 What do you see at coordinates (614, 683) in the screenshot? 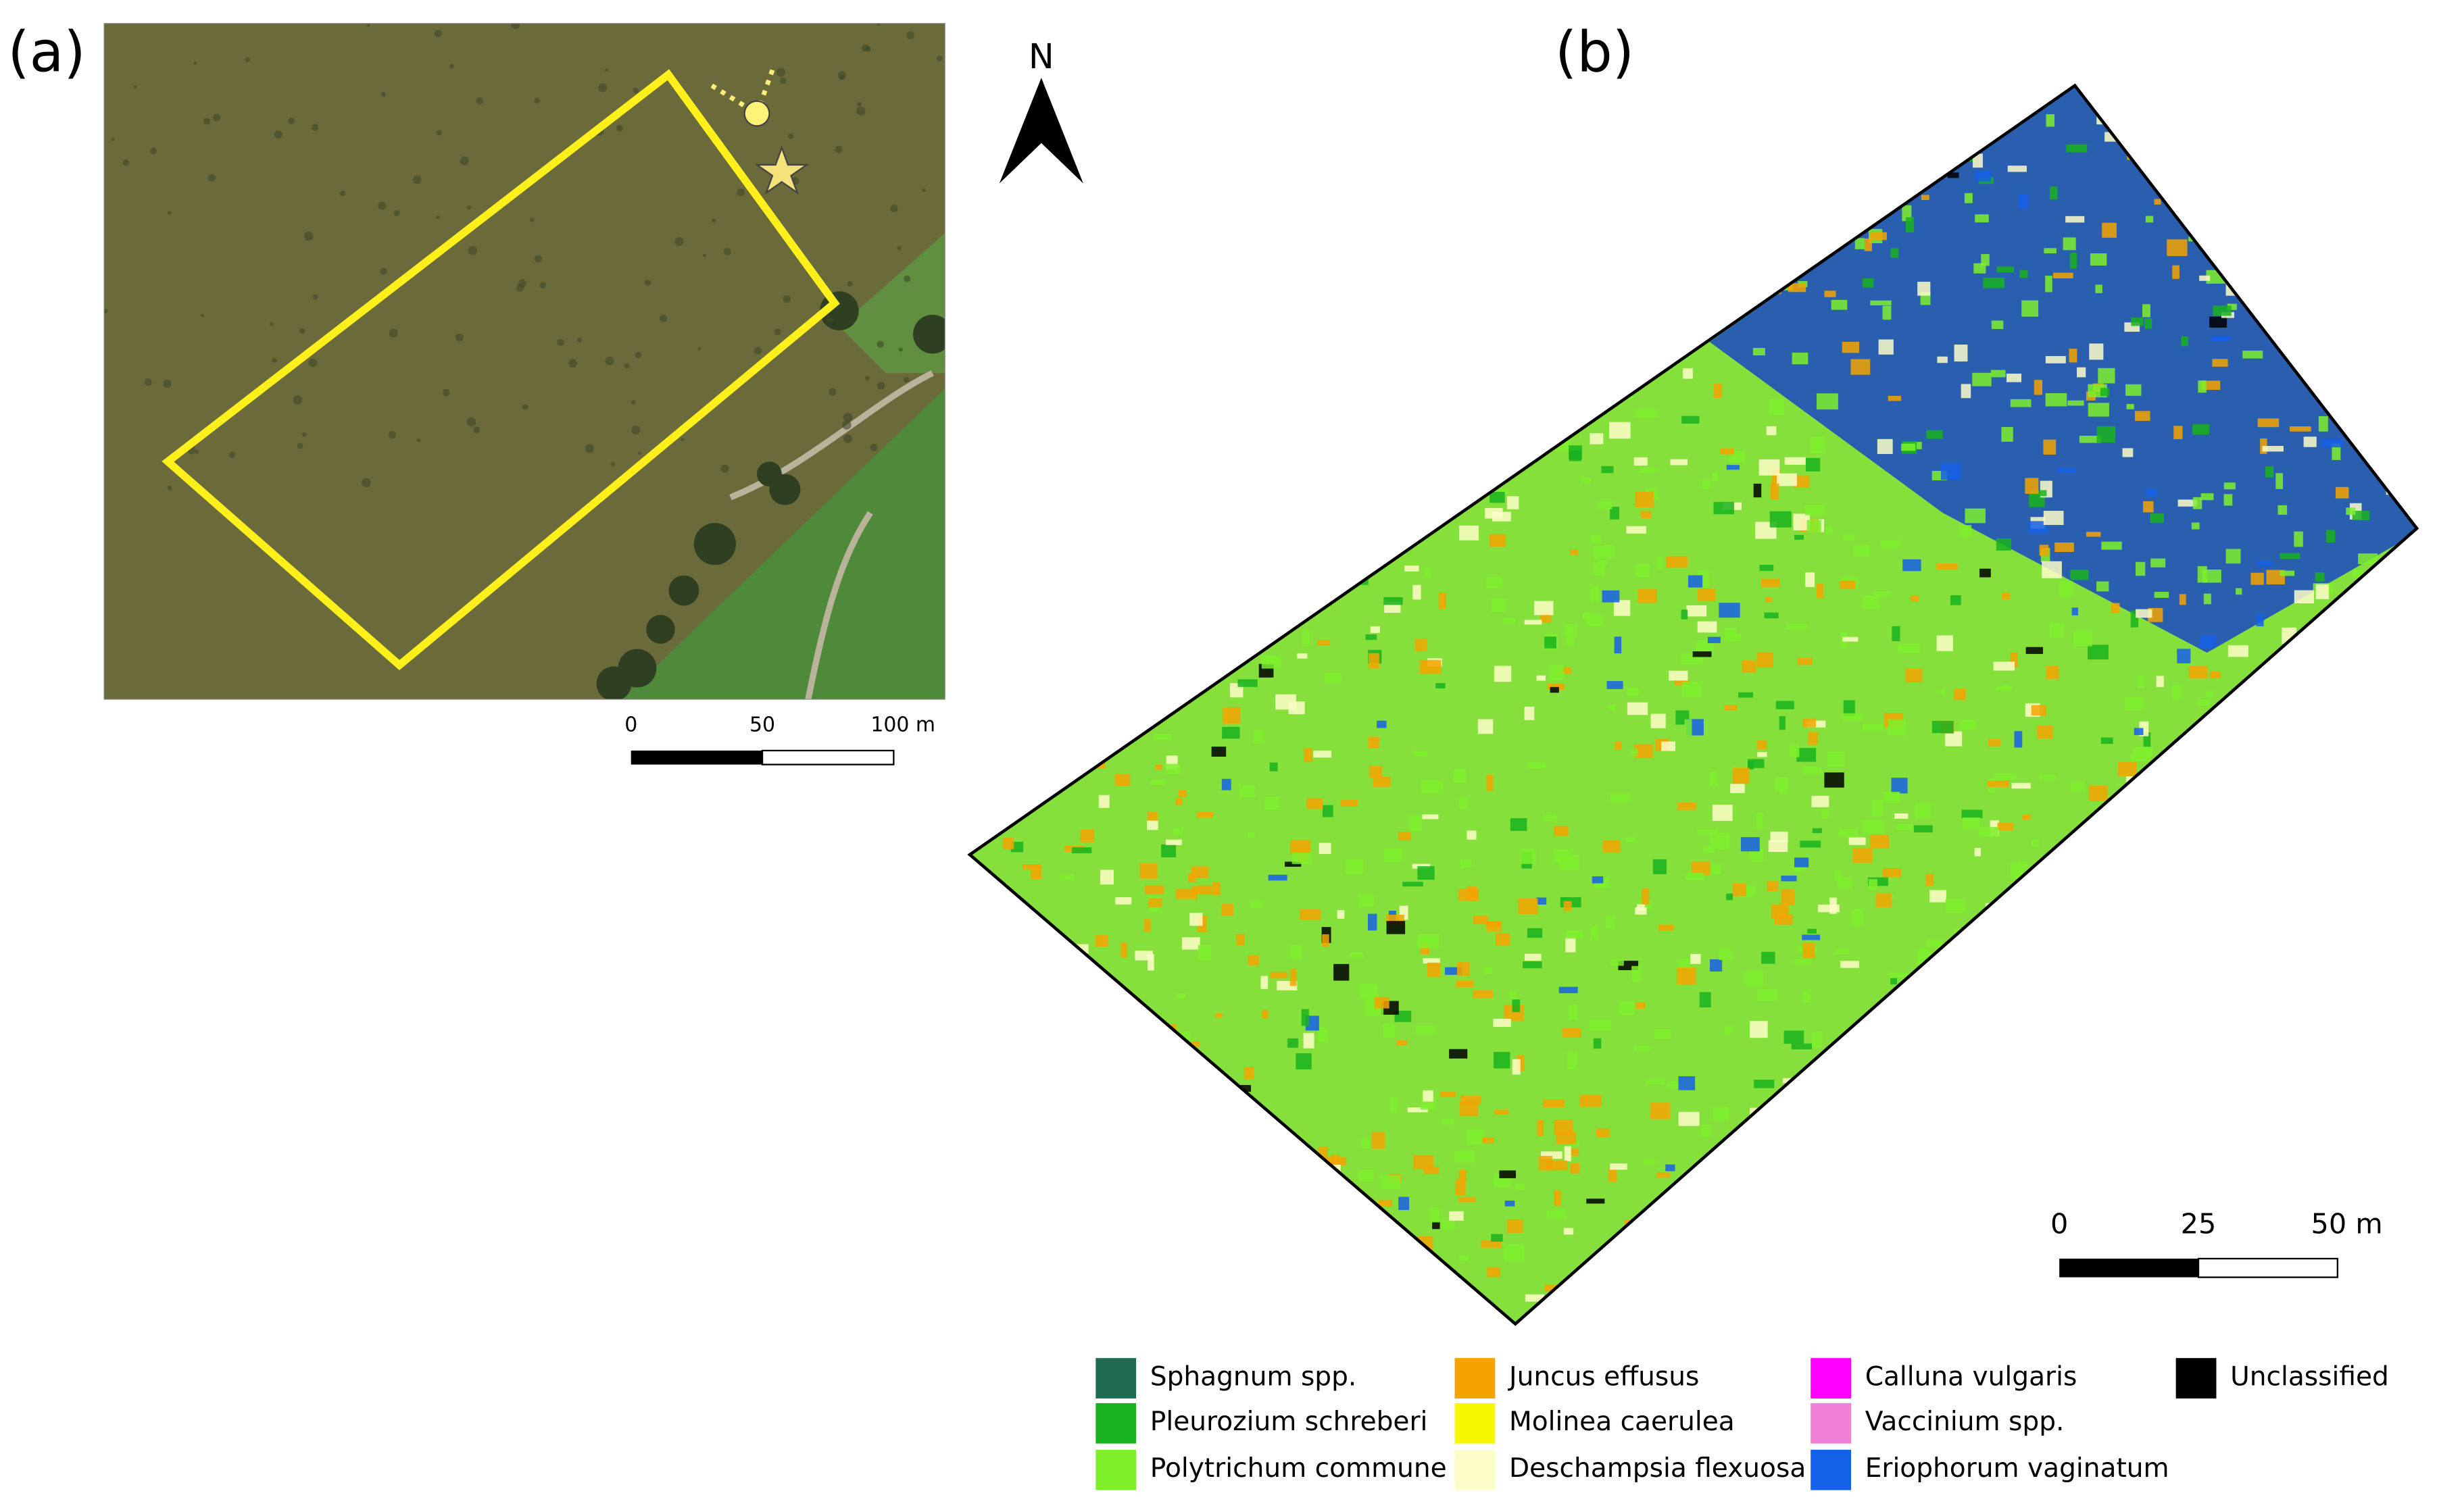
I see `tree` at bounding box center [614, 683].